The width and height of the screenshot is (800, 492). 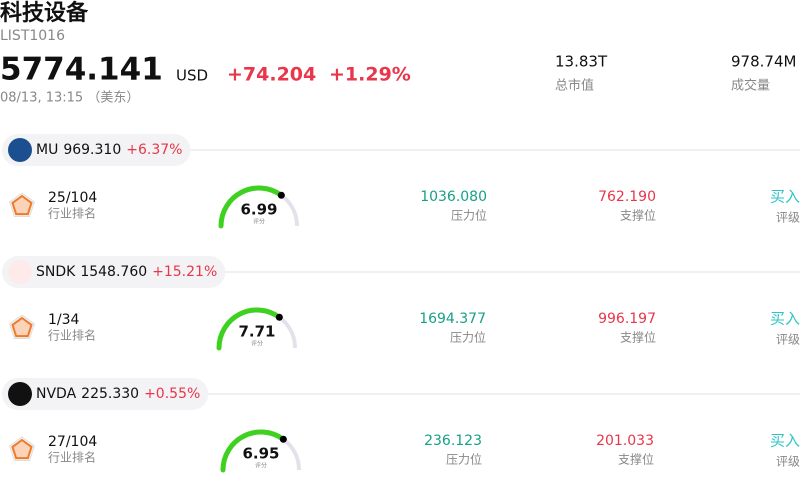 What do you see at coordinates (453, 441) in the screenshot?
I see `resistance: 236.123` at bounding box center [453, 441].